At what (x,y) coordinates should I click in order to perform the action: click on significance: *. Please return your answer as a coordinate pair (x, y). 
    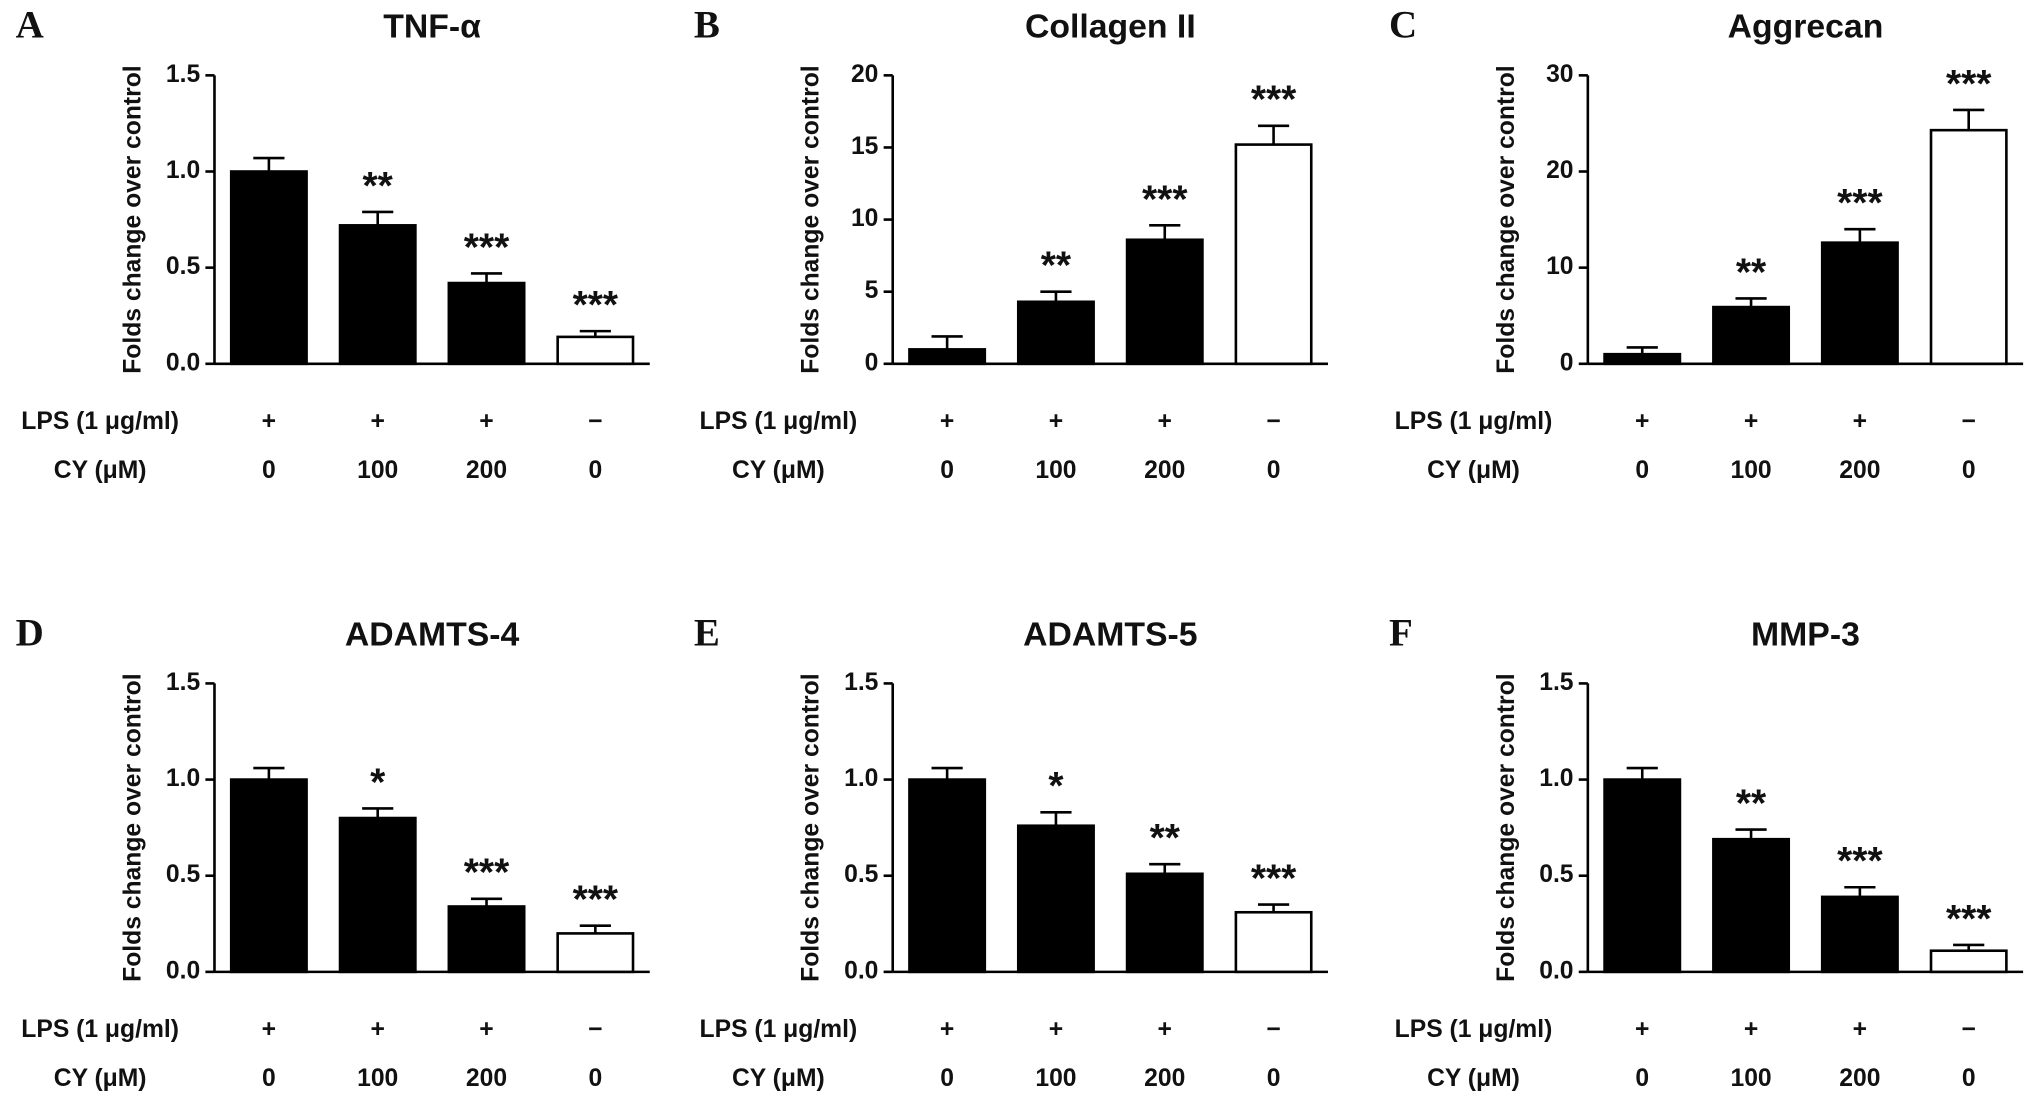
    Looking at the image, I should click on (378, 782).